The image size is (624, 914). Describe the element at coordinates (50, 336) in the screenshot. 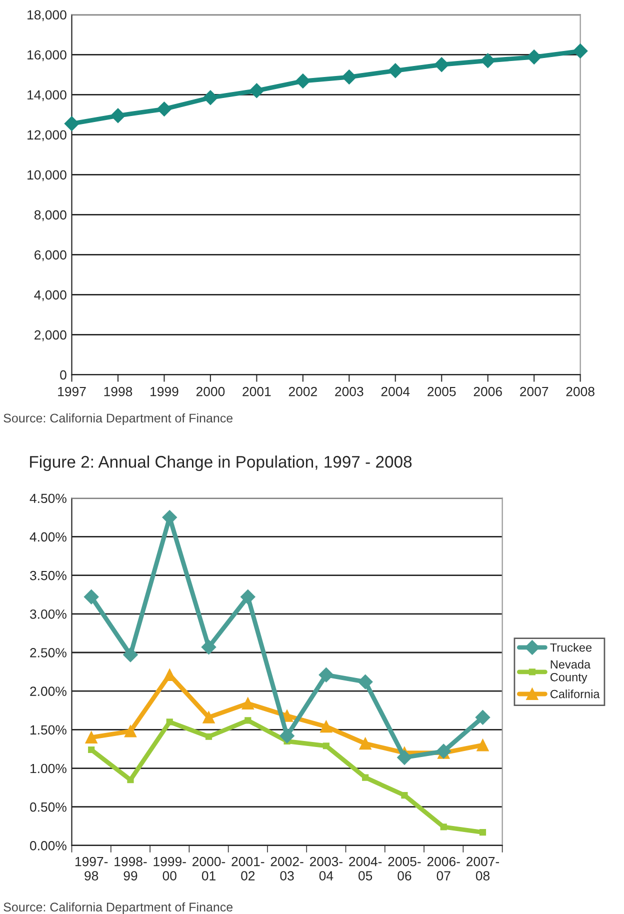

I see `y-tick-label: 2,000` at that location.